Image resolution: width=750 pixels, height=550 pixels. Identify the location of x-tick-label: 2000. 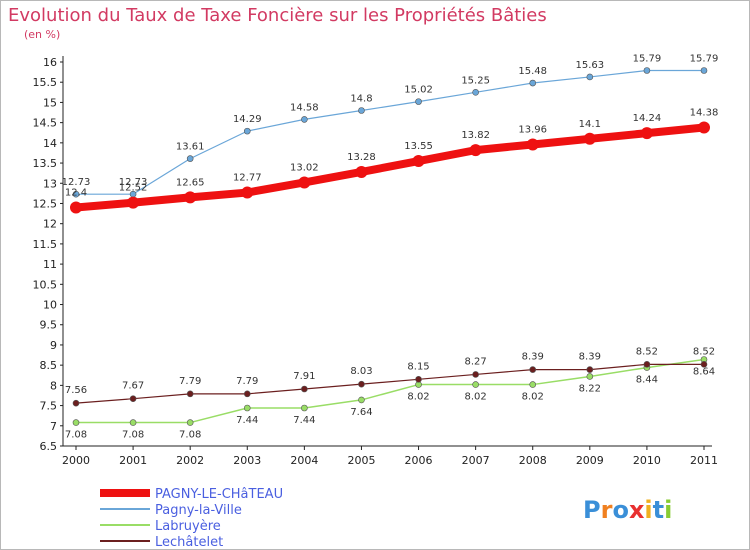
(76, 460).